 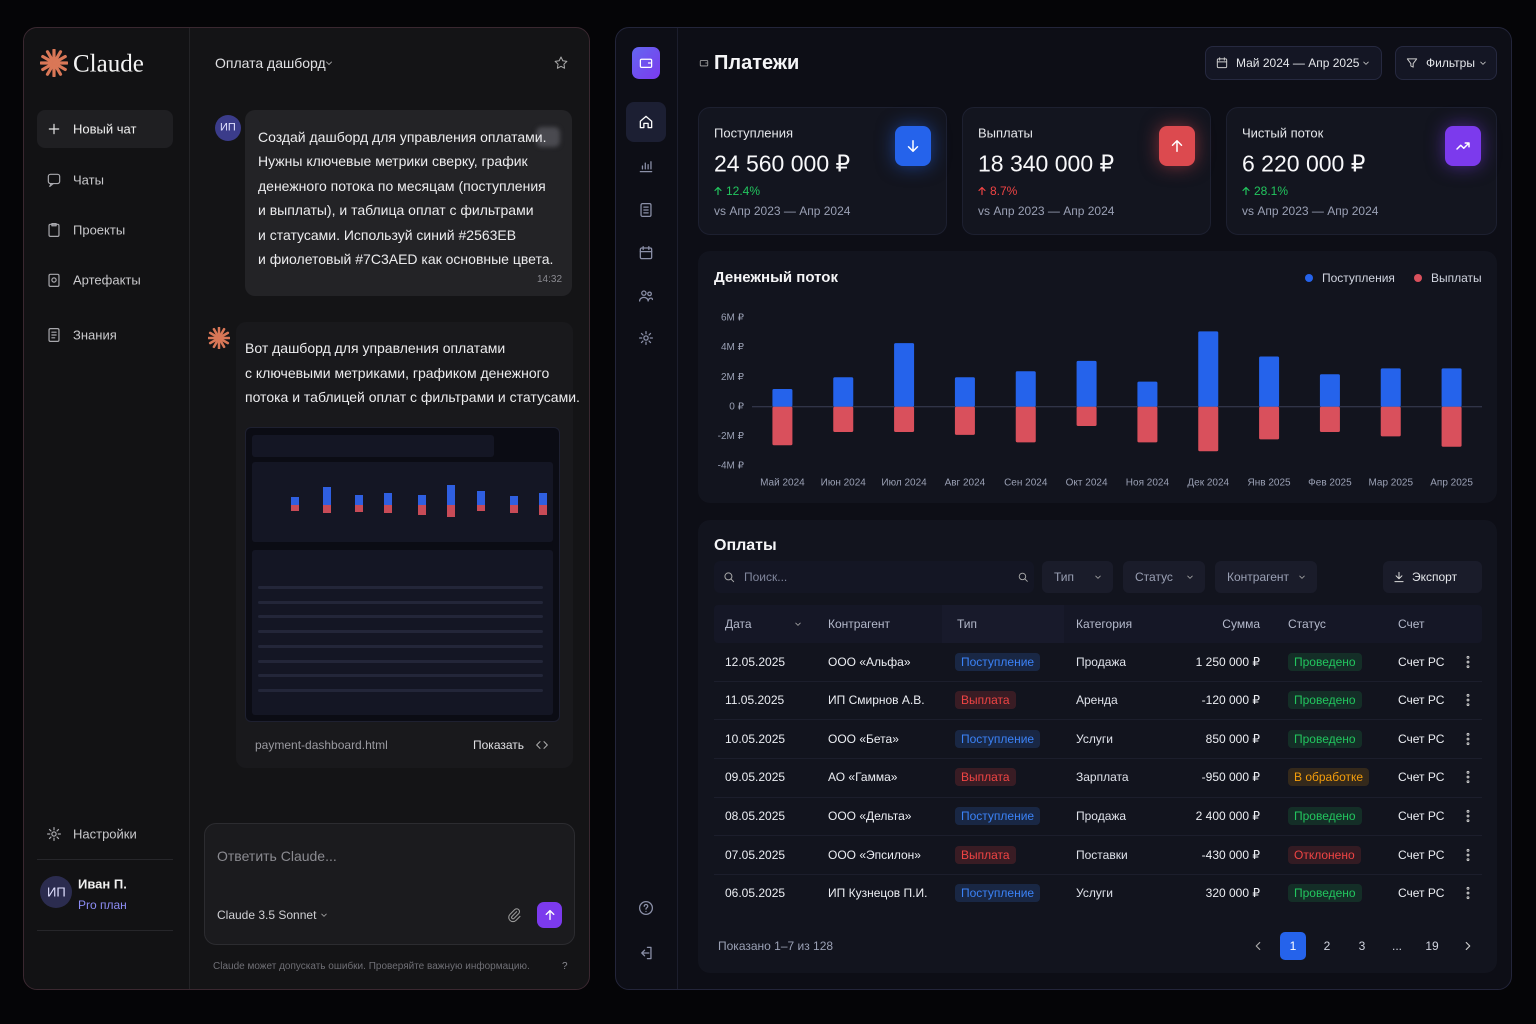 I want to click on settings: Настройки, so click(x=105, y=834).